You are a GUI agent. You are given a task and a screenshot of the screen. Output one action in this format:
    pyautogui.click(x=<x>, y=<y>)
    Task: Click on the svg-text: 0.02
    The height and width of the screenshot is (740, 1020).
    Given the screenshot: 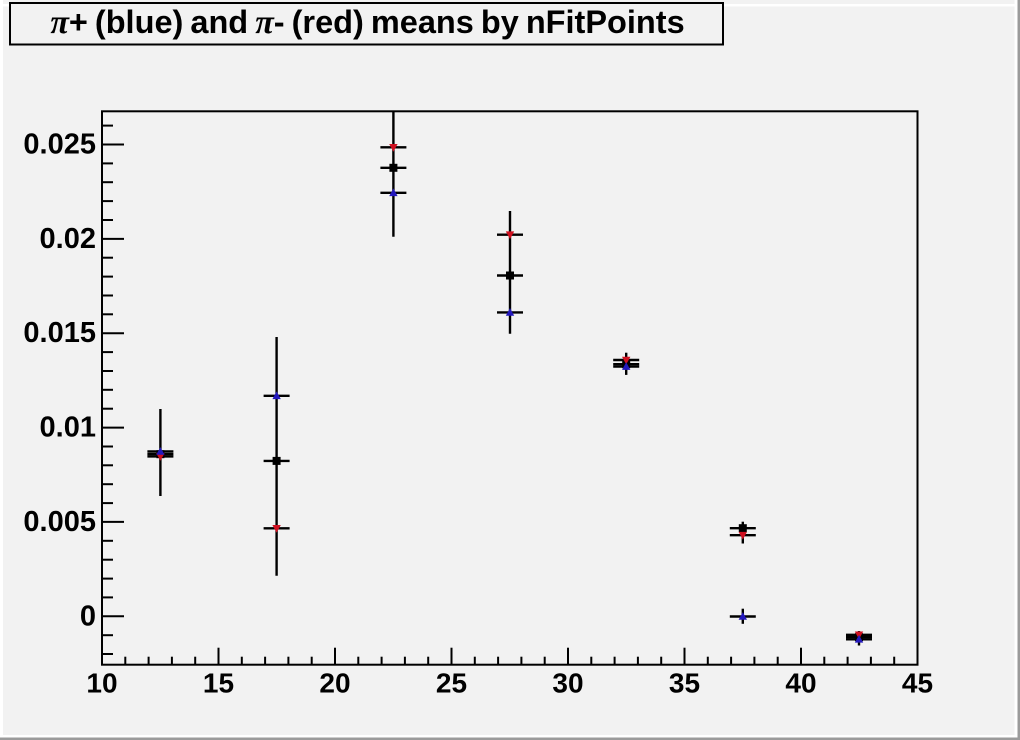 What is the action you would take?
    pyautogui.click(x=68, y=239)
    